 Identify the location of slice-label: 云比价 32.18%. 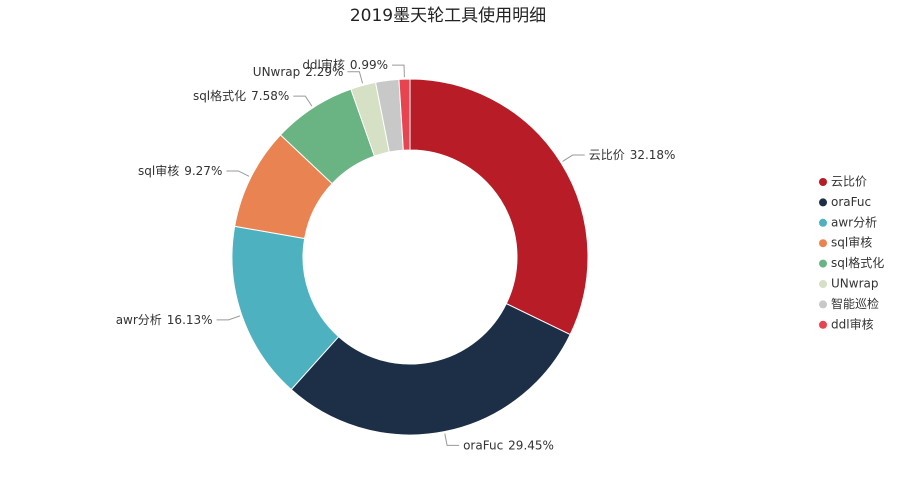
(632, 155).